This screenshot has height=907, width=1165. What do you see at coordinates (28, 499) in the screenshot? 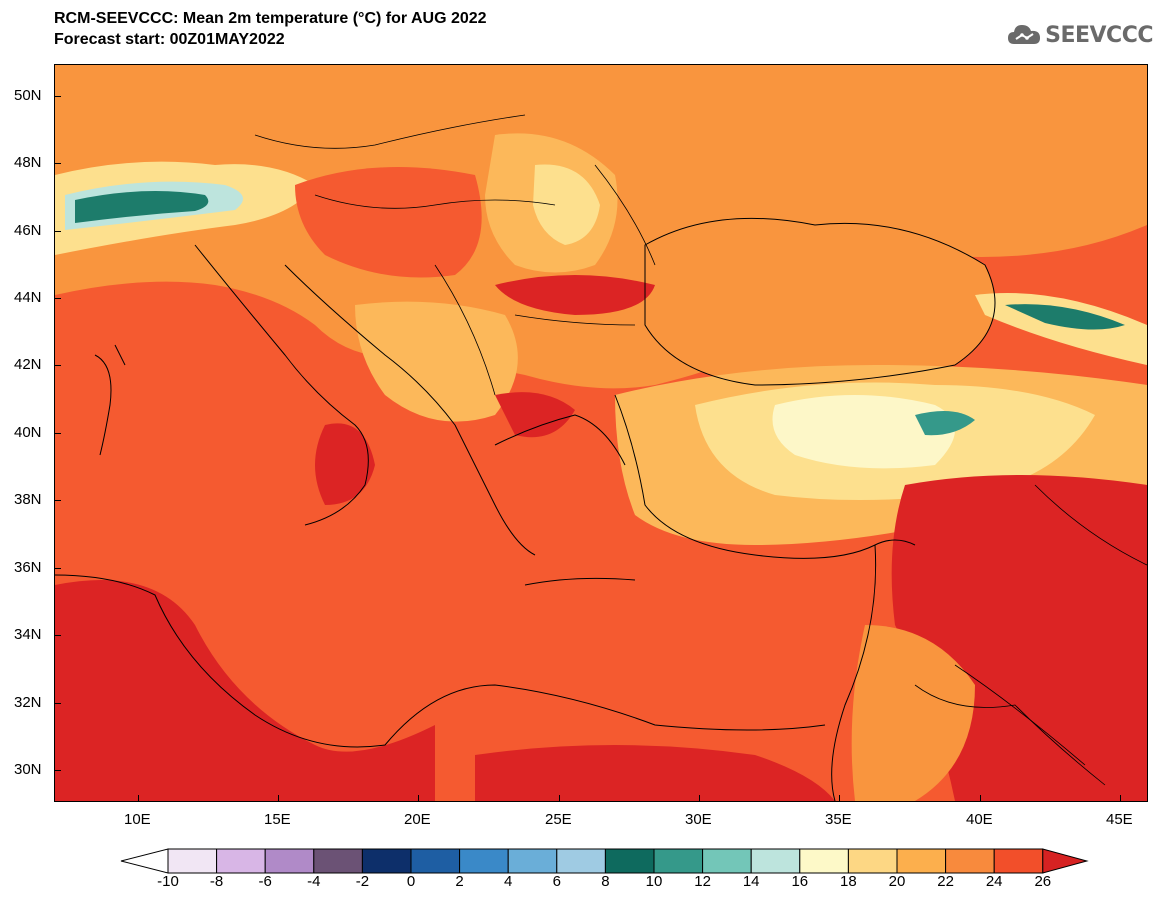
I see `lat-label: 38N` at bounding box center [28, 499].